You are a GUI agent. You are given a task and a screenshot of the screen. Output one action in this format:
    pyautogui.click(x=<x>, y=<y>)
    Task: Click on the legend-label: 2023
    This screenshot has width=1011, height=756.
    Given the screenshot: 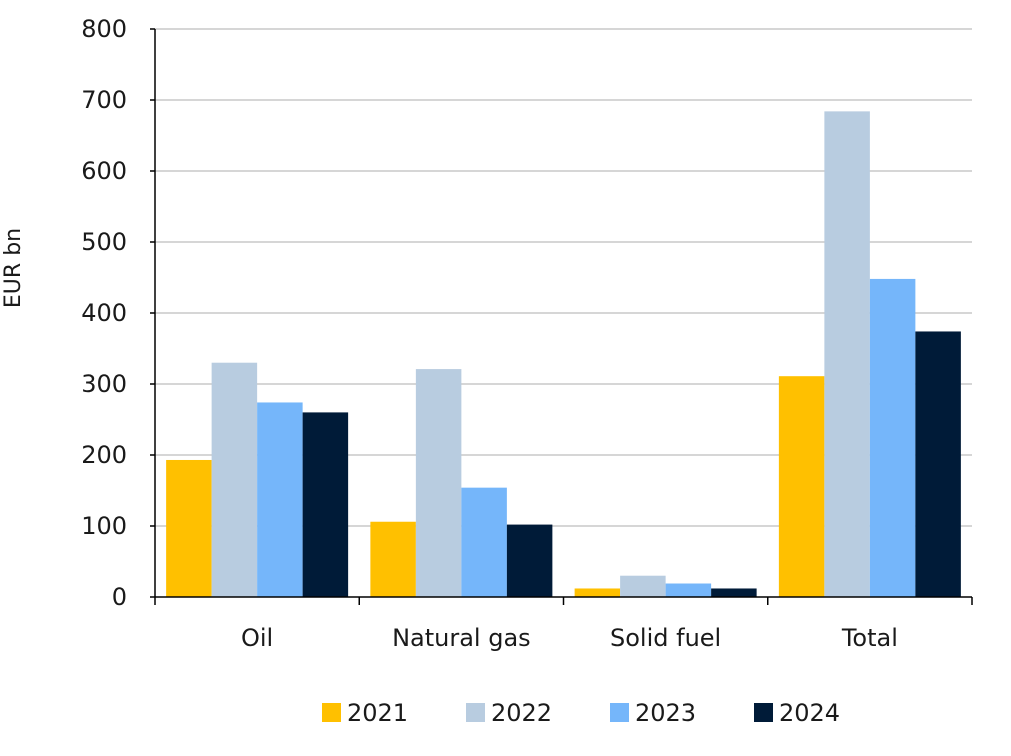 What is the action you would take?
    pyautogui.click(x=665, y=713)
    